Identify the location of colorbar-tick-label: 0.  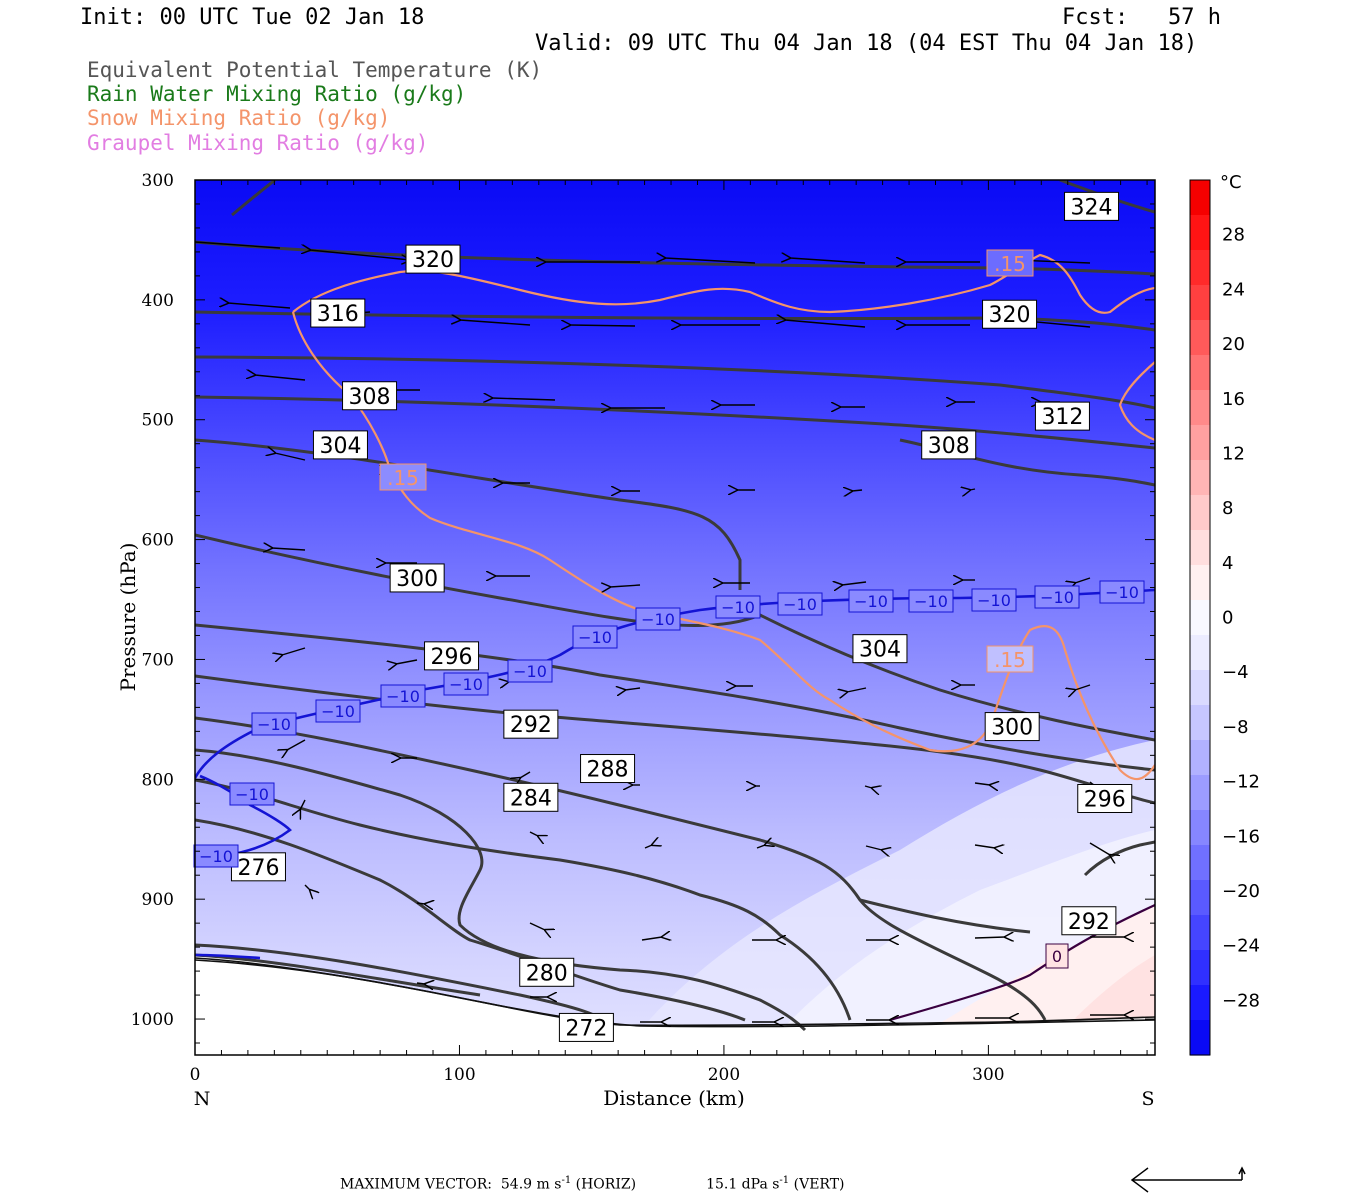
(1227, 618).